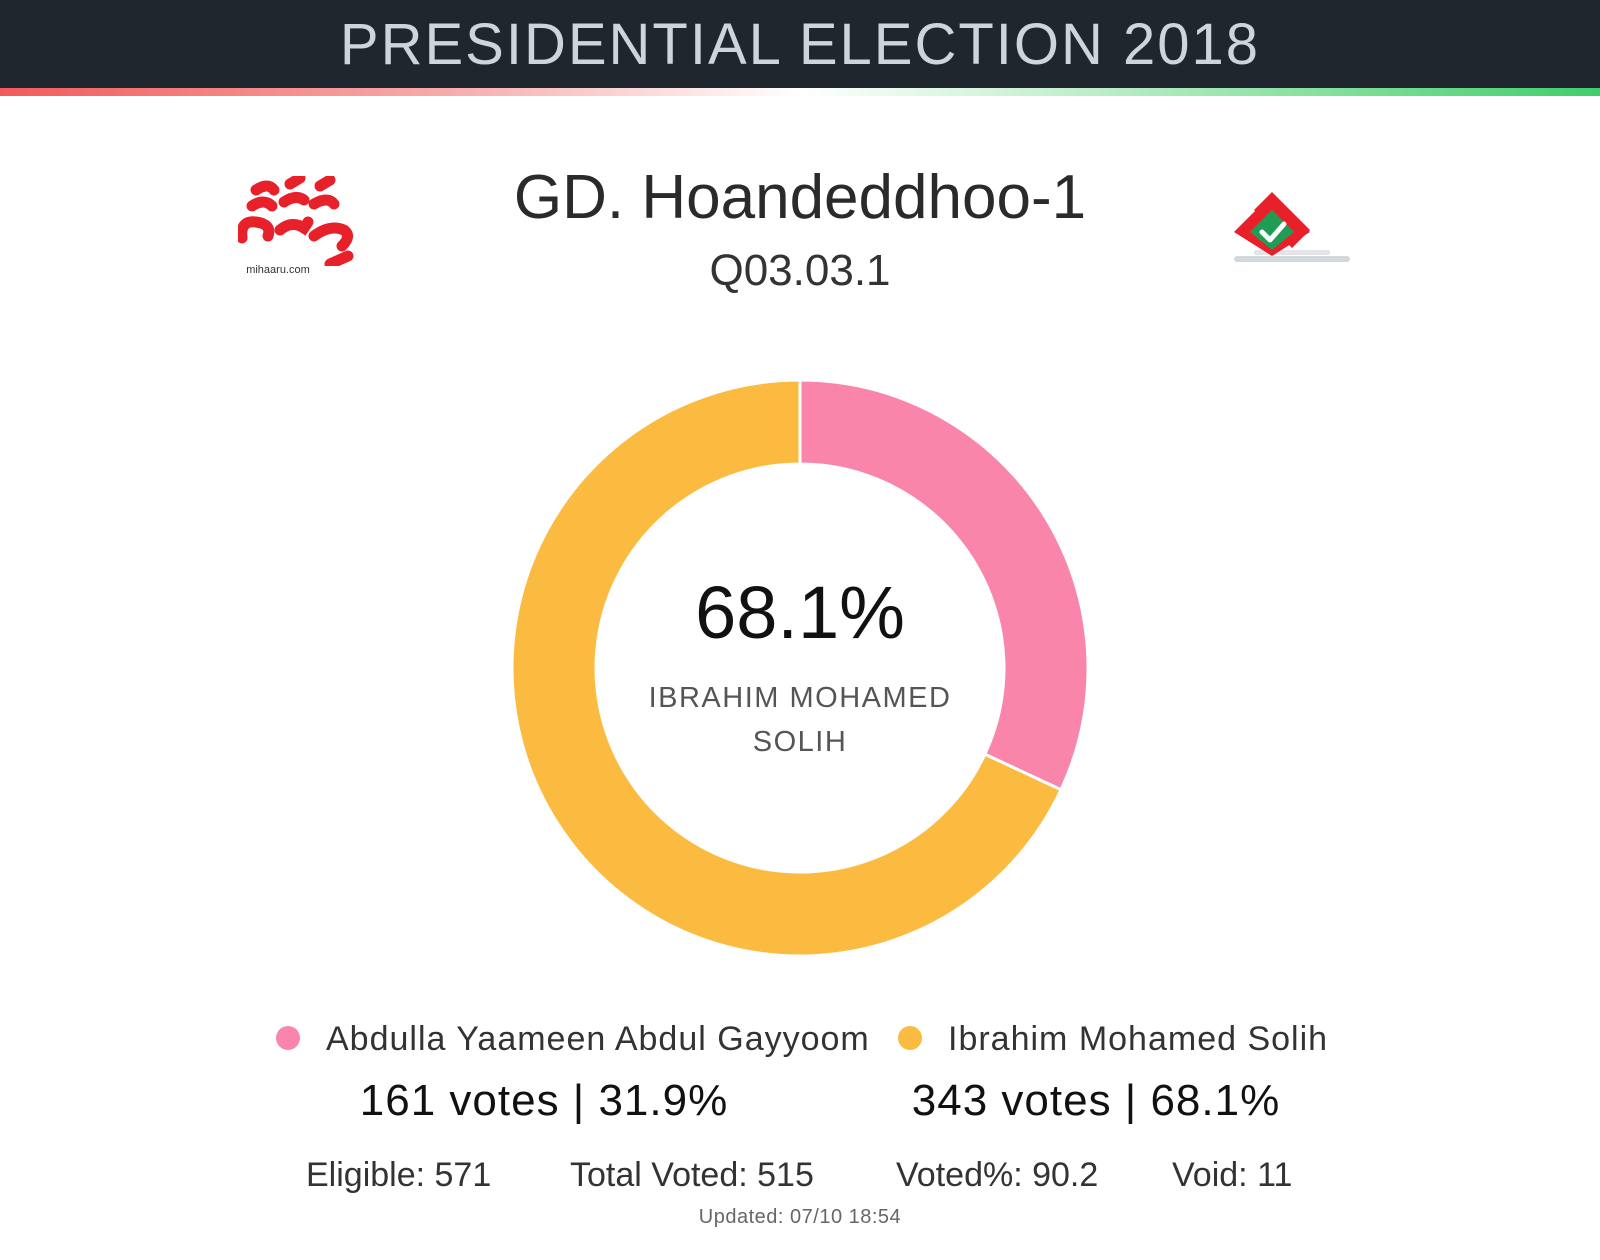 The width and height of the screenshot is (1600, 1260). I want to click on page-title: PRESIDENTIAL ELECTION 2018, so click(800, 44).